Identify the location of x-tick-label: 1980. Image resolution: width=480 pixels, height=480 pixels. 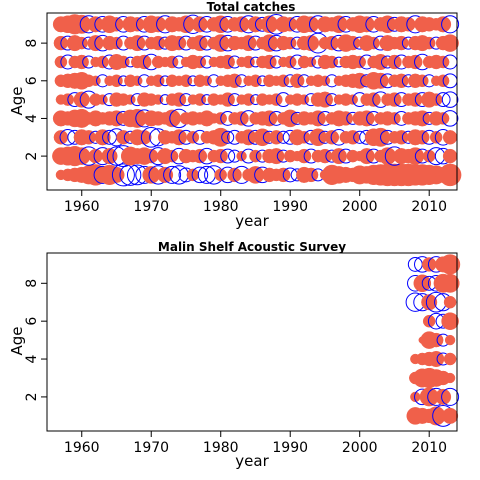
(221, 448).